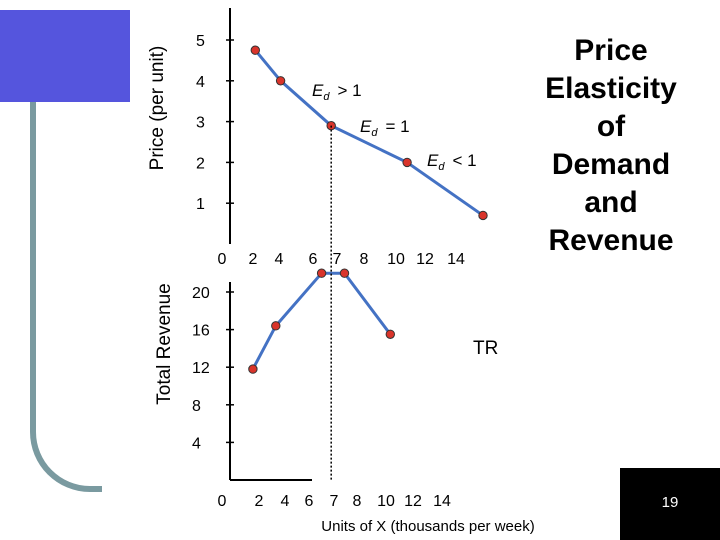 Image resolution: width=720 pixels, height=540 pixels. What do you see at coordinates (196, 443) in the screenshot?
I see `bottom-y-tick-label: 4` at bounding box center [196, 443].